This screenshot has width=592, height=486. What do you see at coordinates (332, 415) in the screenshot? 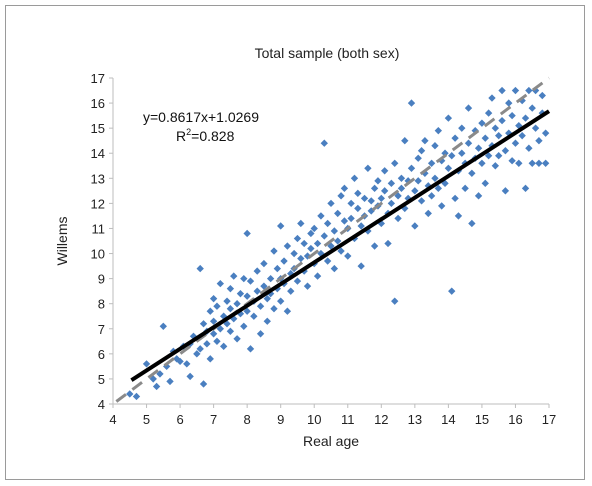
I see `x-ticks: 4 5 6 7 8 9 10 11 12 13 14 15 16 17` at bounding box center [332, 415].